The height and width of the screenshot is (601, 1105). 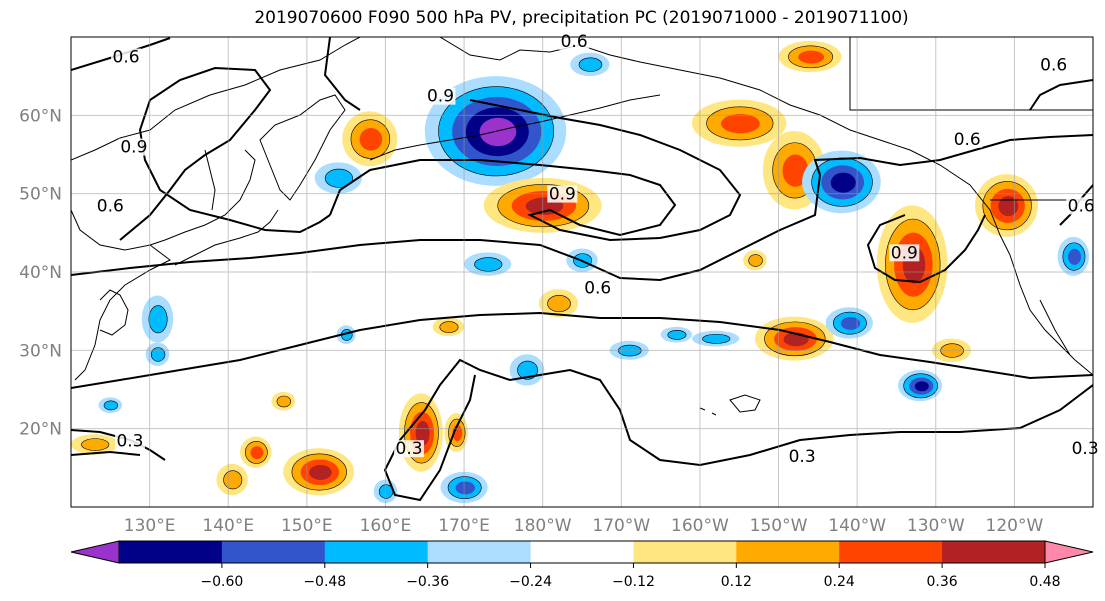 What do you see at coordinates (1051, 315) in the screenshot?
I see `coastline-baja` at bounding box center [1051, 315].